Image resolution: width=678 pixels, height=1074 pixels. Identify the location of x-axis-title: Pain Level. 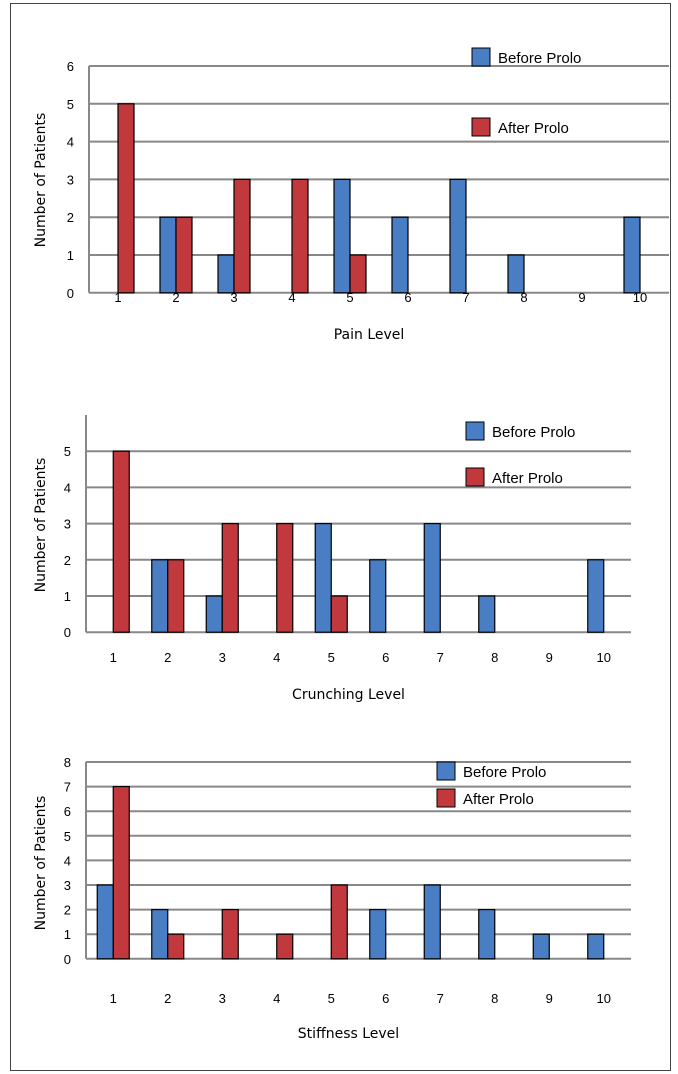
(369, 335).